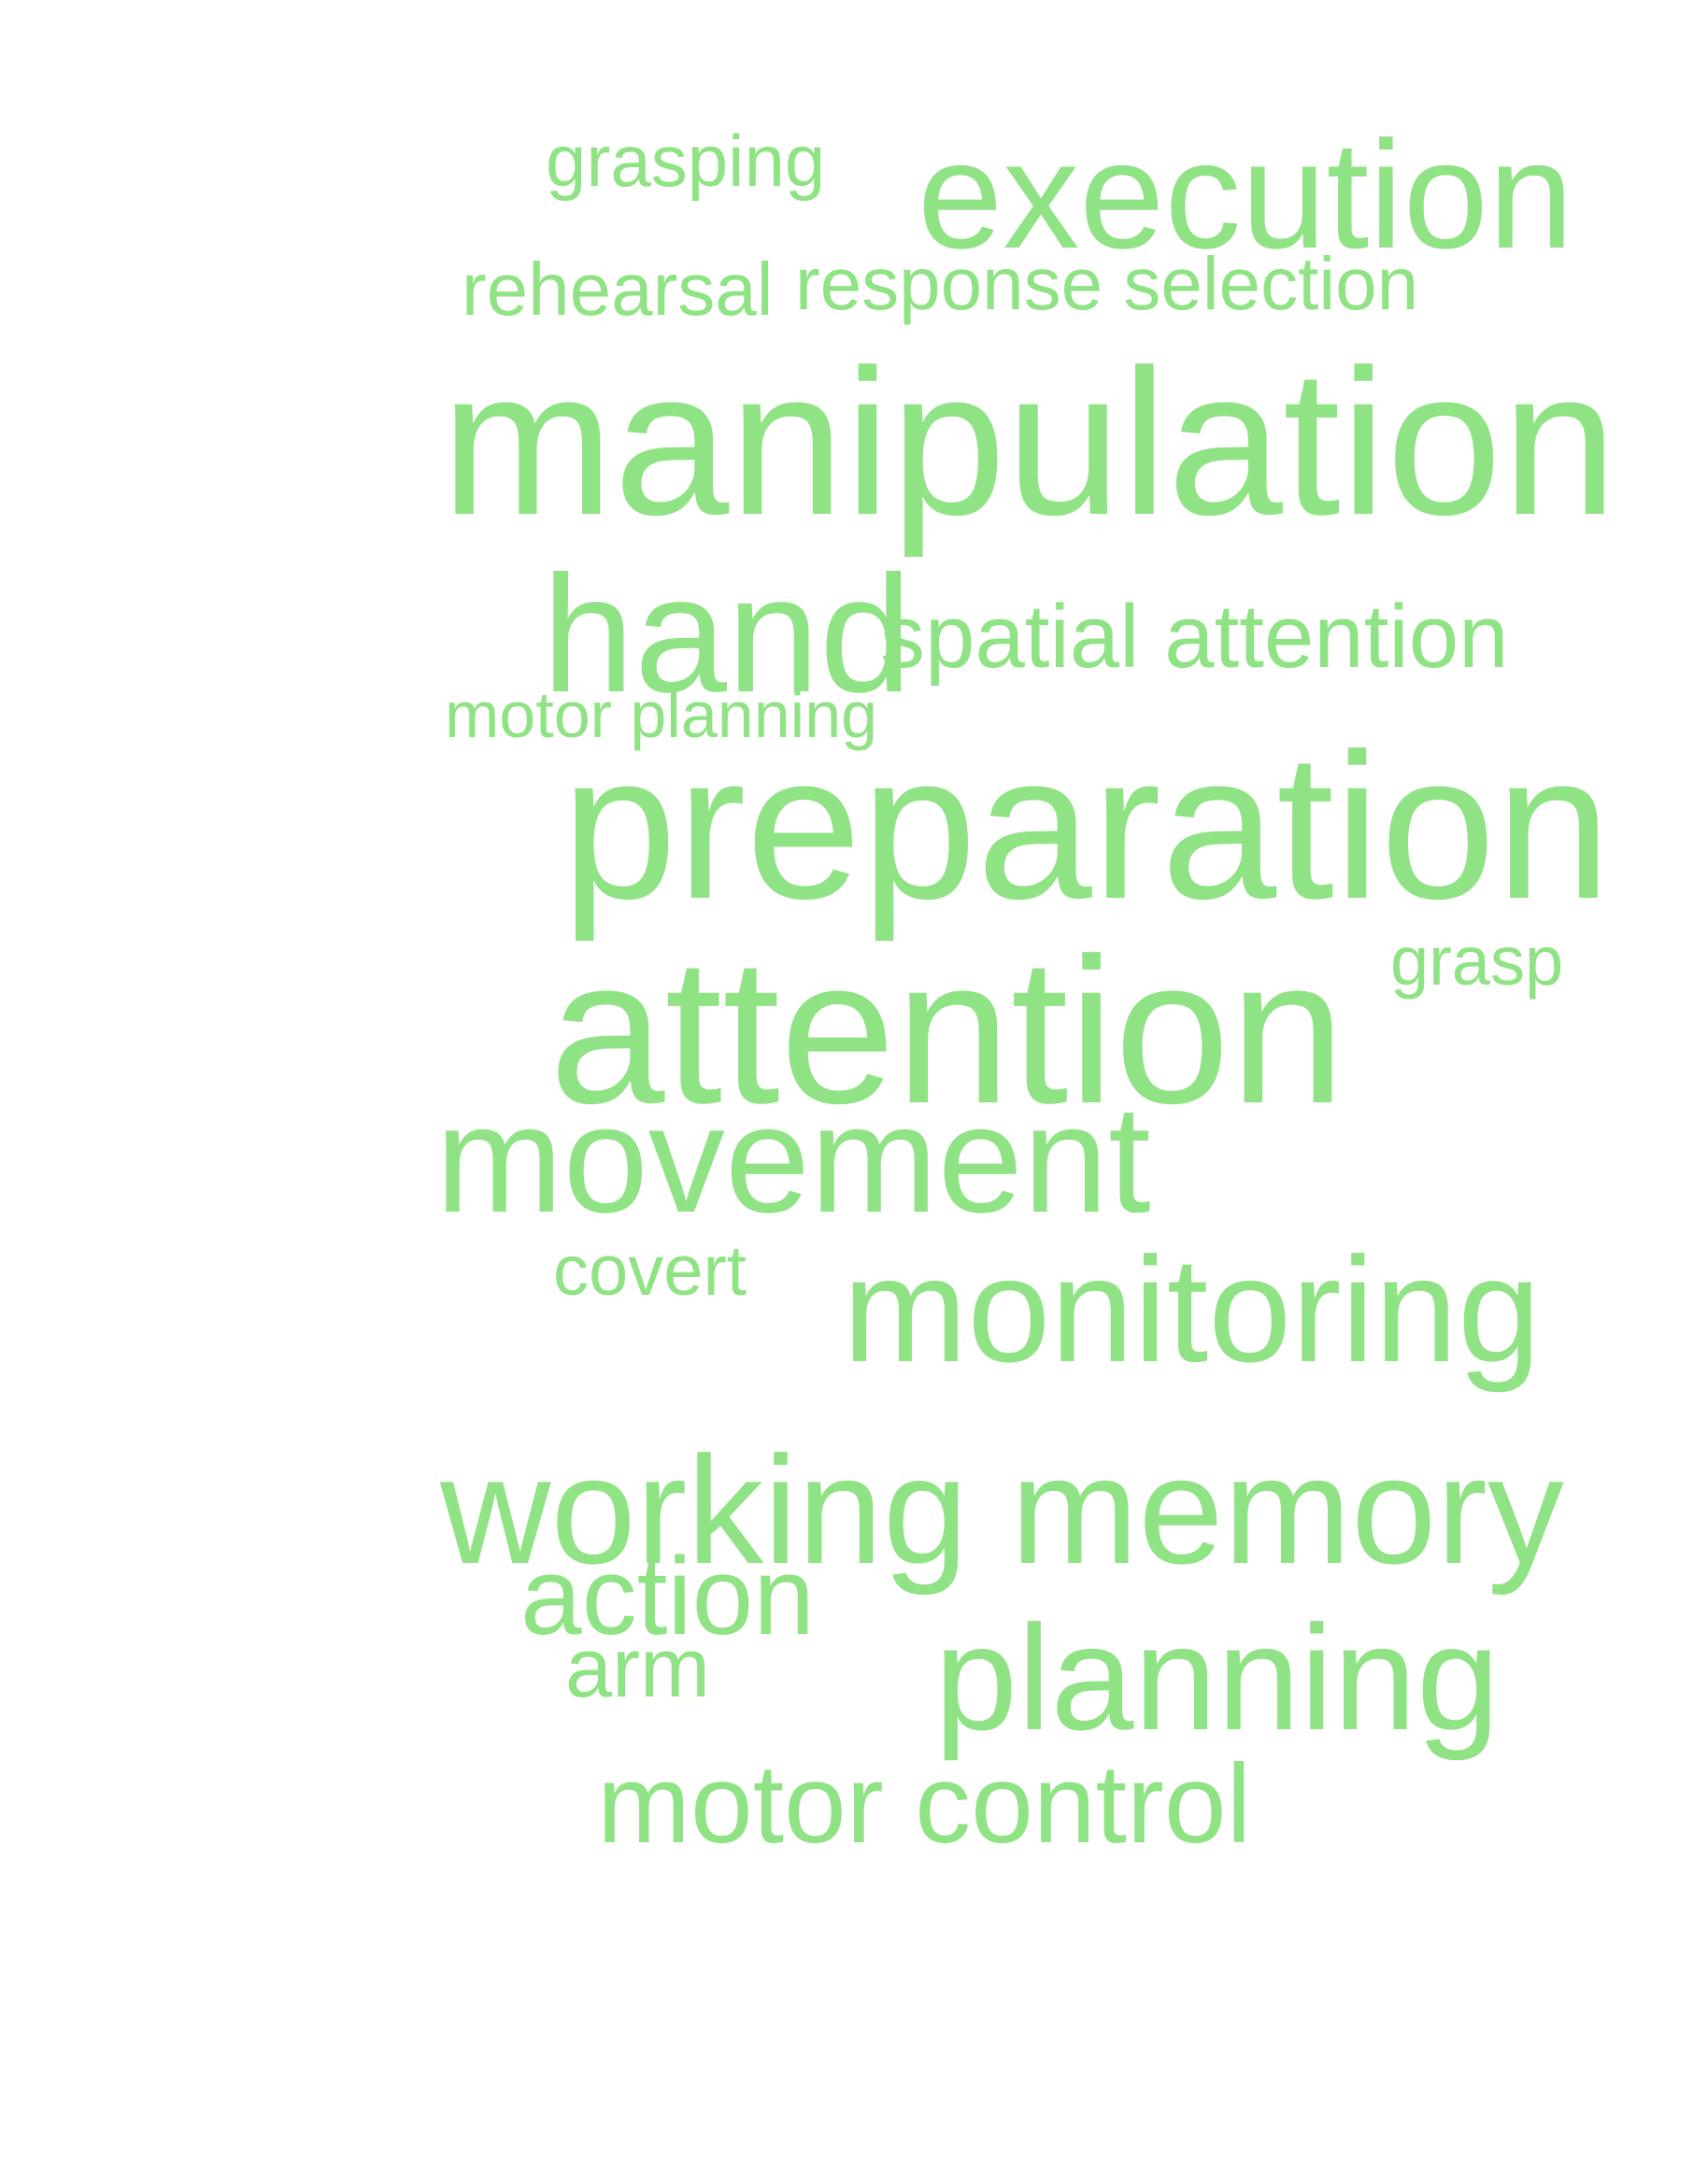  What do you see at coordinates (1107, 283) in the screenshot?
I see `word-response-selection: response selection` at bounding box center [1107, 283].